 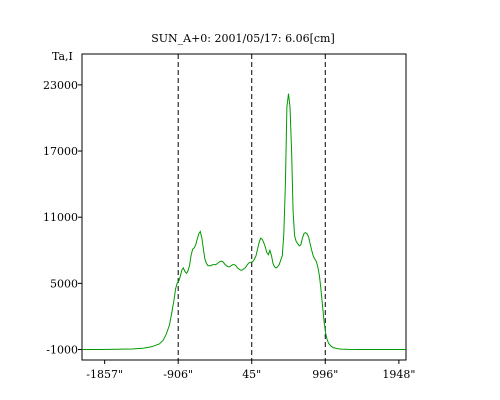 I want to click on y-axis-label: Ta,I, so click(x=62, y=56).